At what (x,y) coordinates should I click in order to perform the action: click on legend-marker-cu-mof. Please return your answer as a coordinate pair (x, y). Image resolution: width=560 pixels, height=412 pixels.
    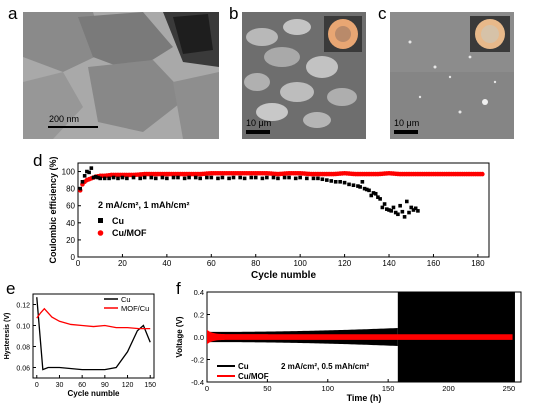
    Looking at the image, I should click on (100, 233).